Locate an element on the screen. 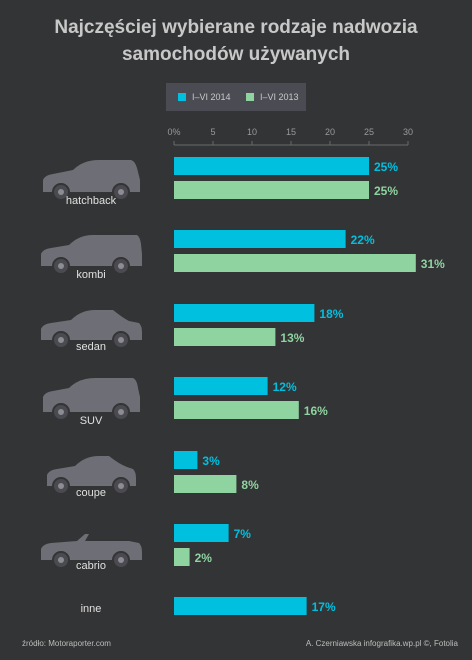 The height and width of the screenshot is (660, 472). legend-swatch-2014 is located at coordinates (182, 96).